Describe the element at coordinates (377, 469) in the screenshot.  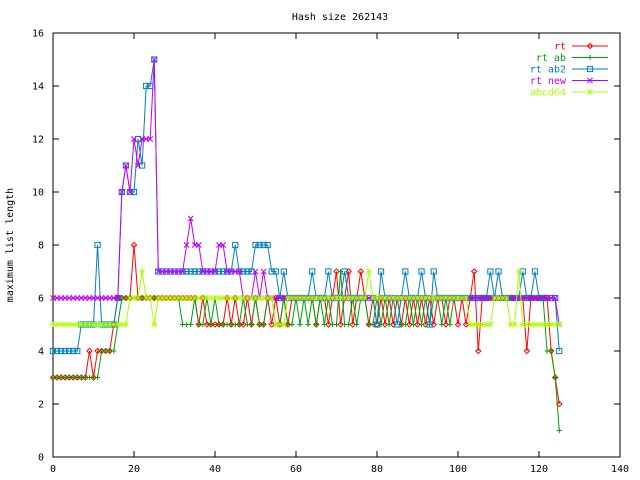
I see `x-tick-label: 80` at that location.